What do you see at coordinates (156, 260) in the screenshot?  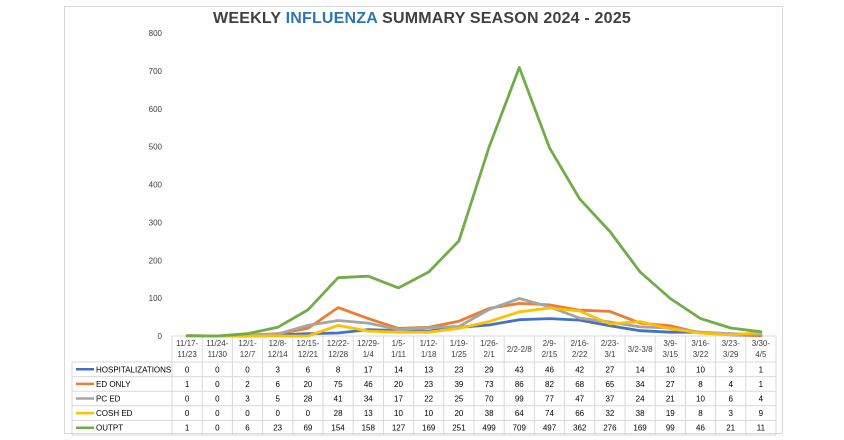 I see `y-tick-label: 200` at bounding box center [156, 260].